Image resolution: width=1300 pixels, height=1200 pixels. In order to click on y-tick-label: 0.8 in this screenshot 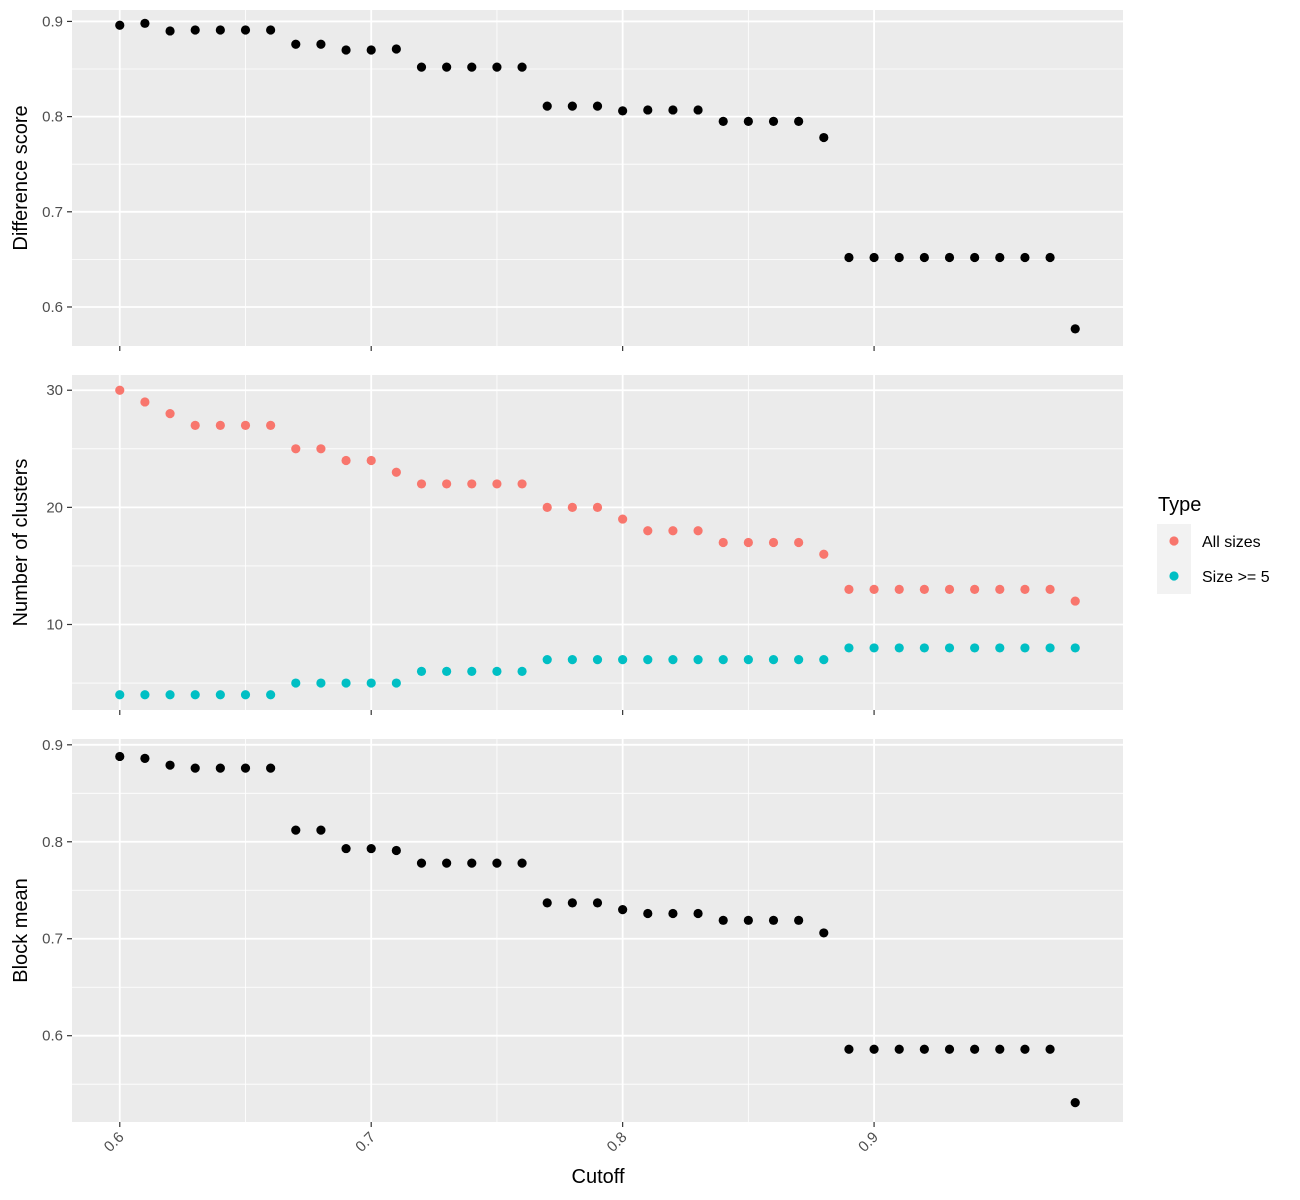, I will do `click(52, 842)`.